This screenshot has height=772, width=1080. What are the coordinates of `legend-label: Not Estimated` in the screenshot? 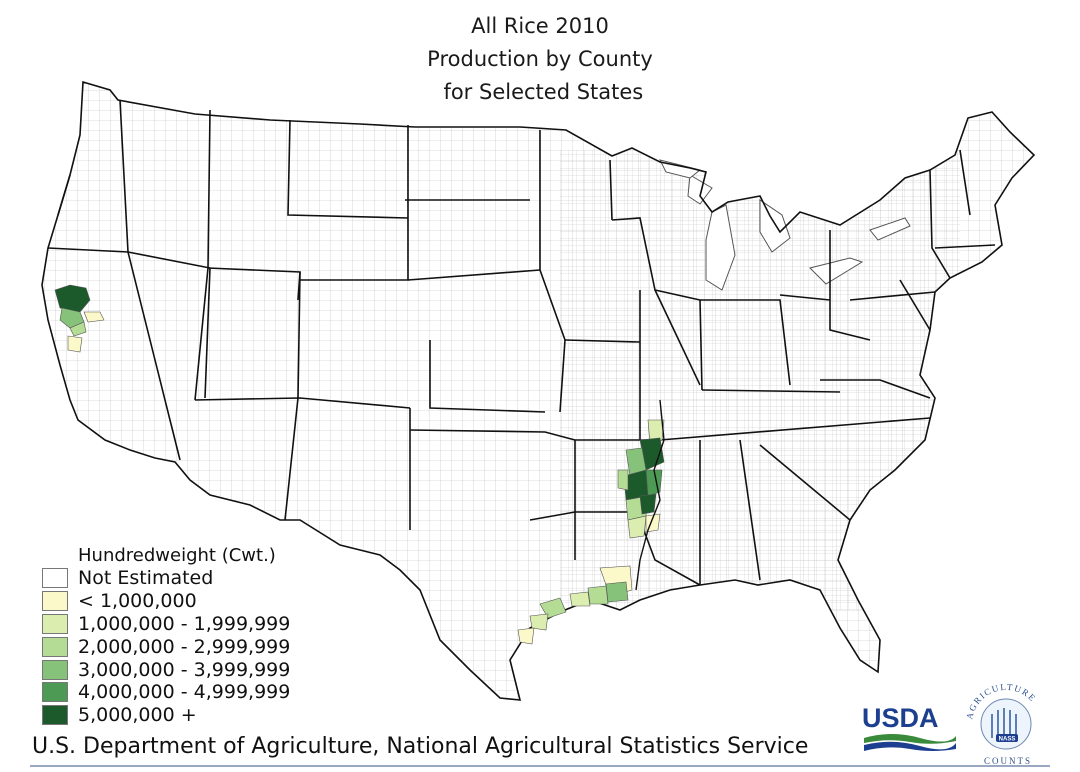 It's located at (146, 578).